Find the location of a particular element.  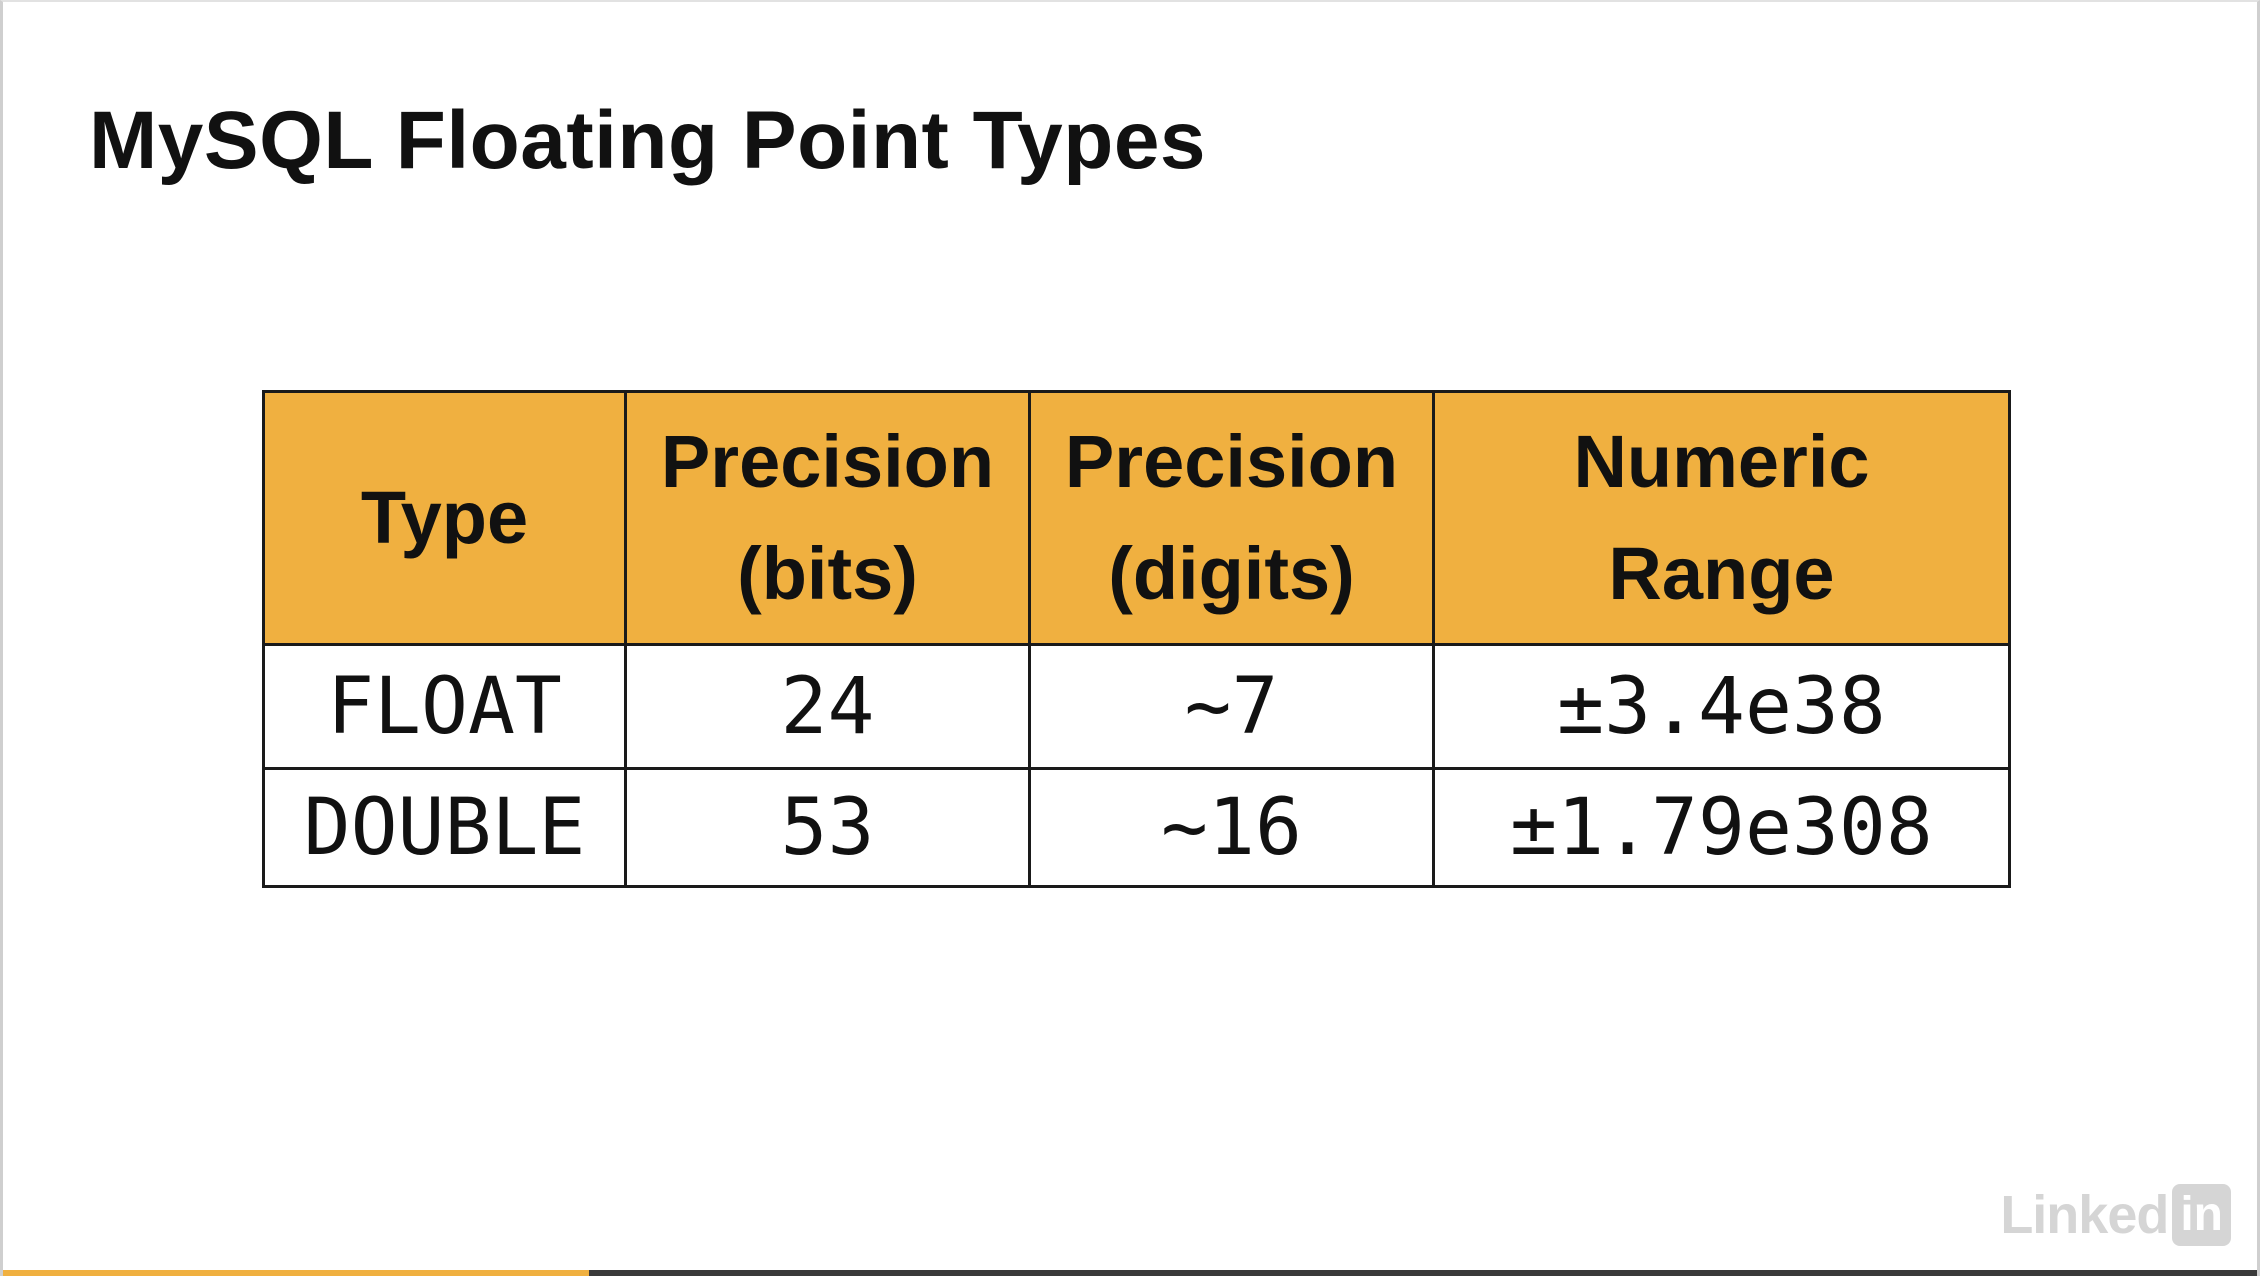

header-precision-bits: Precision (bits) is located at coordinates (827, 518).